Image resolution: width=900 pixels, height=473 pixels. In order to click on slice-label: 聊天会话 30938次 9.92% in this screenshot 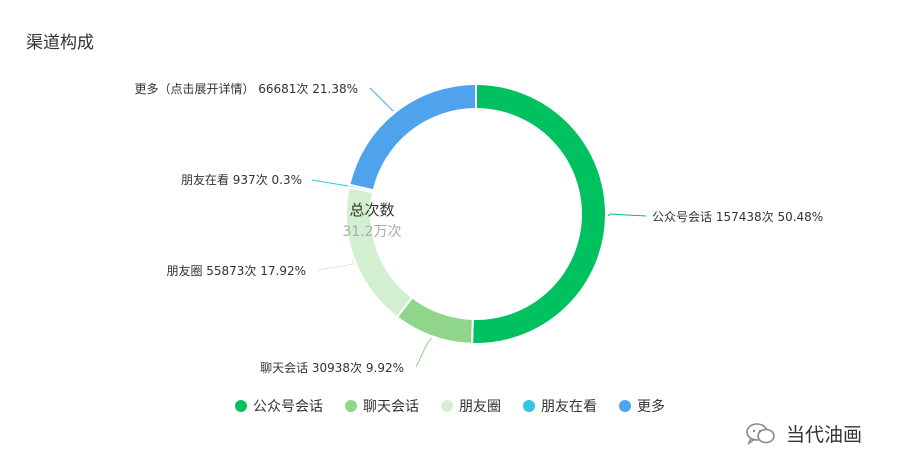, I will do `click(332, 368)`.